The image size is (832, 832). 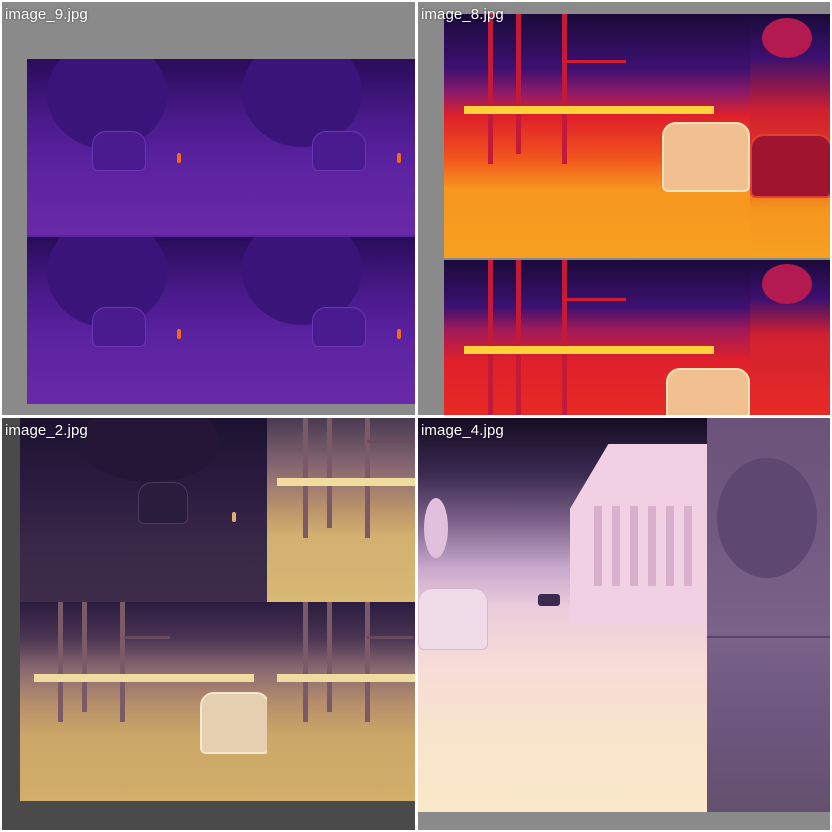 I want to click on tile-caption: image_2.jpg, so click(x=46, y=431).